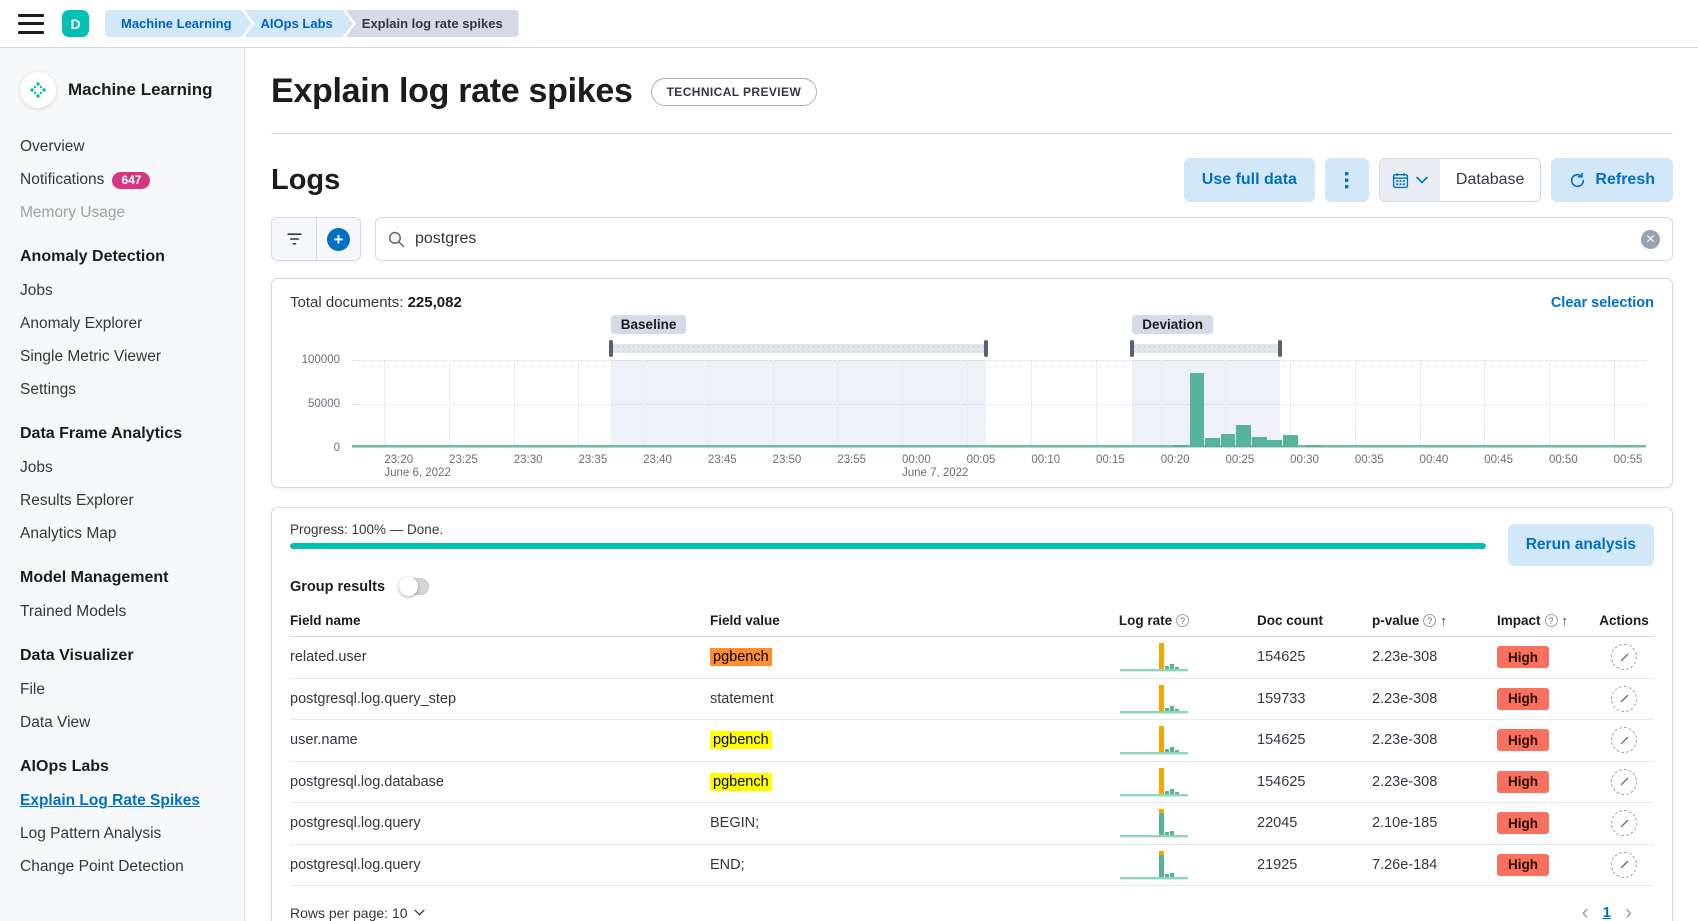  I want to click on sidebar-item-log-pattern-analysis: Log Pattern Analysis, so click(91, 833).